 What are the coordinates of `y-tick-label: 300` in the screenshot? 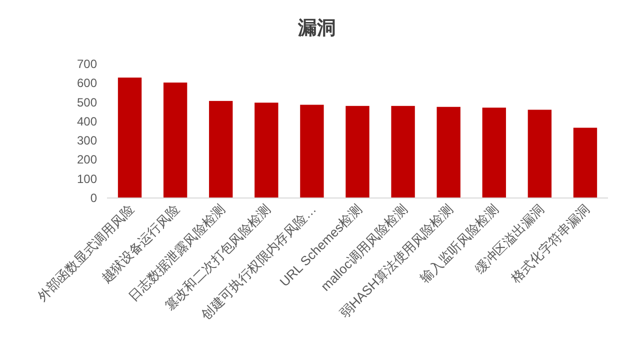 It's located at (87, 141).